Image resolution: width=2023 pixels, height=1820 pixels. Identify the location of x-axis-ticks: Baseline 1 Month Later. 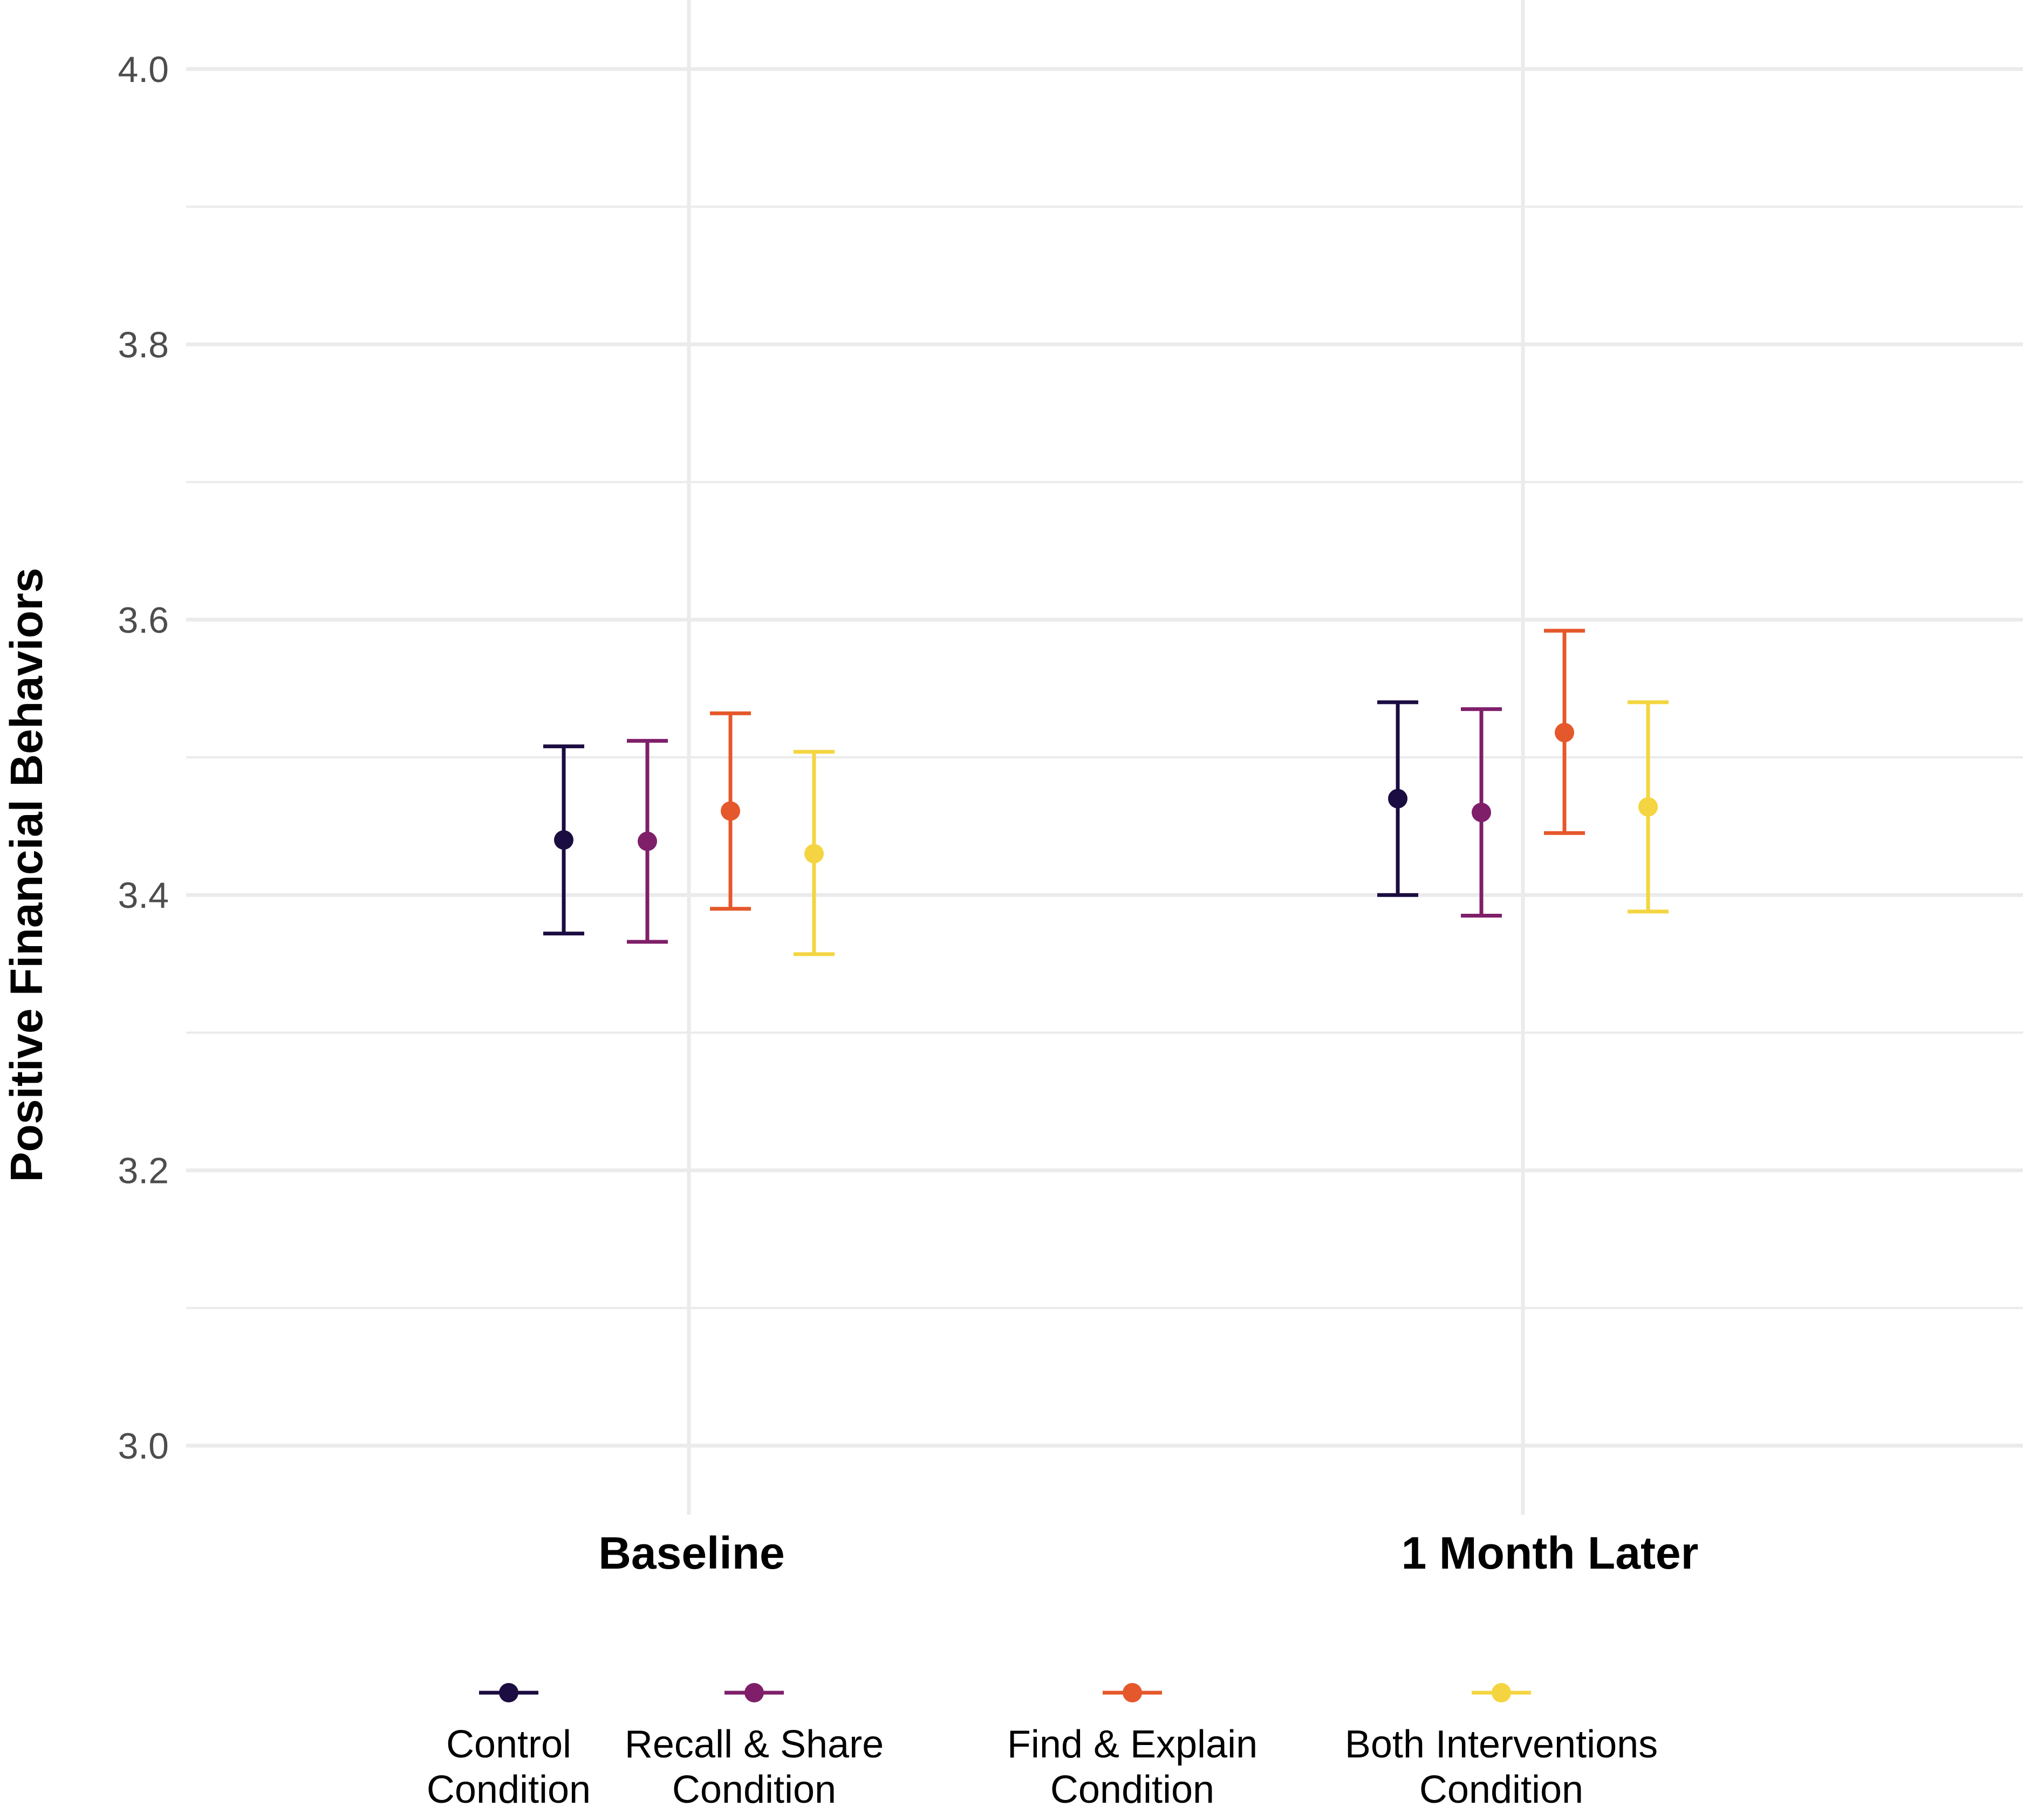
(1148, 1553).